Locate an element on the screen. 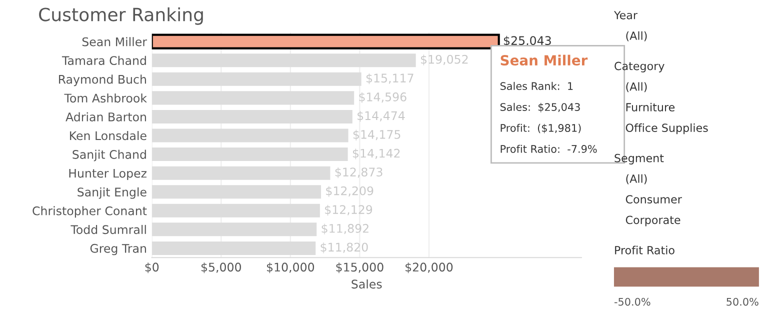  chart-title: Customer Ranking is located at coordinates (121, 16).